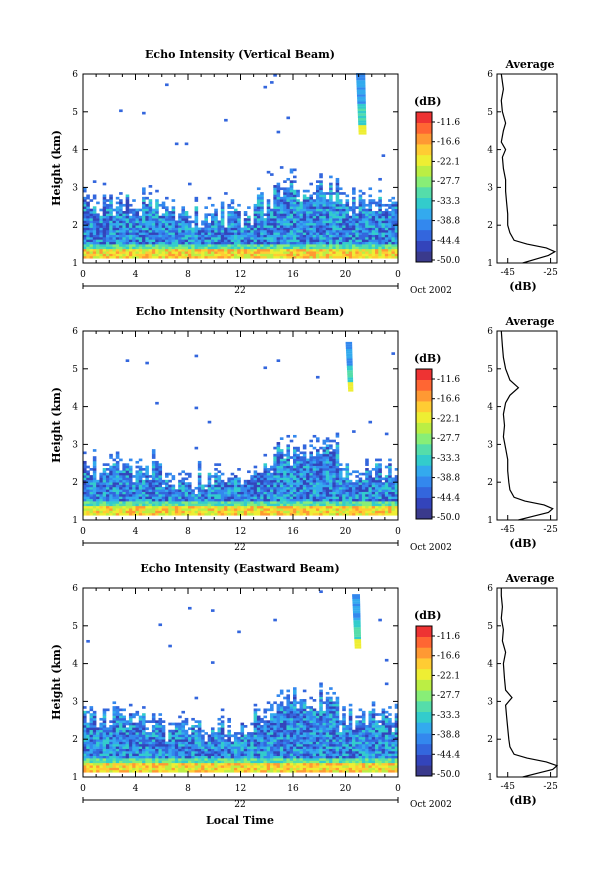  Describe the element at coordinates (448, 419) in the screenshot. I see `colorbar-label: -22.1` at that location.